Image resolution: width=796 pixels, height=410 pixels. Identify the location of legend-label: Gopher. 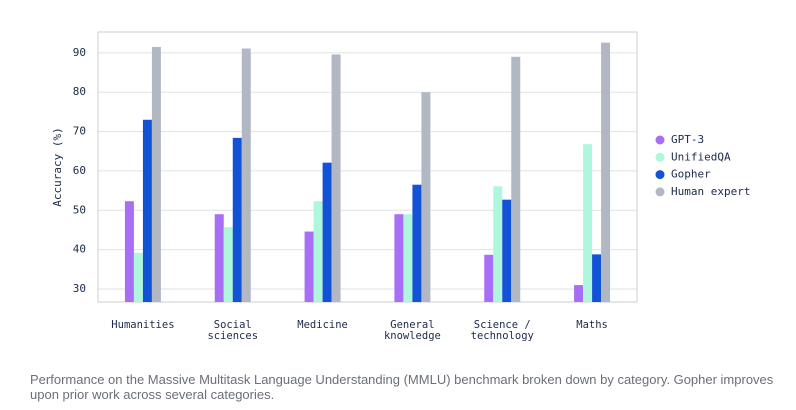
(691, 174).